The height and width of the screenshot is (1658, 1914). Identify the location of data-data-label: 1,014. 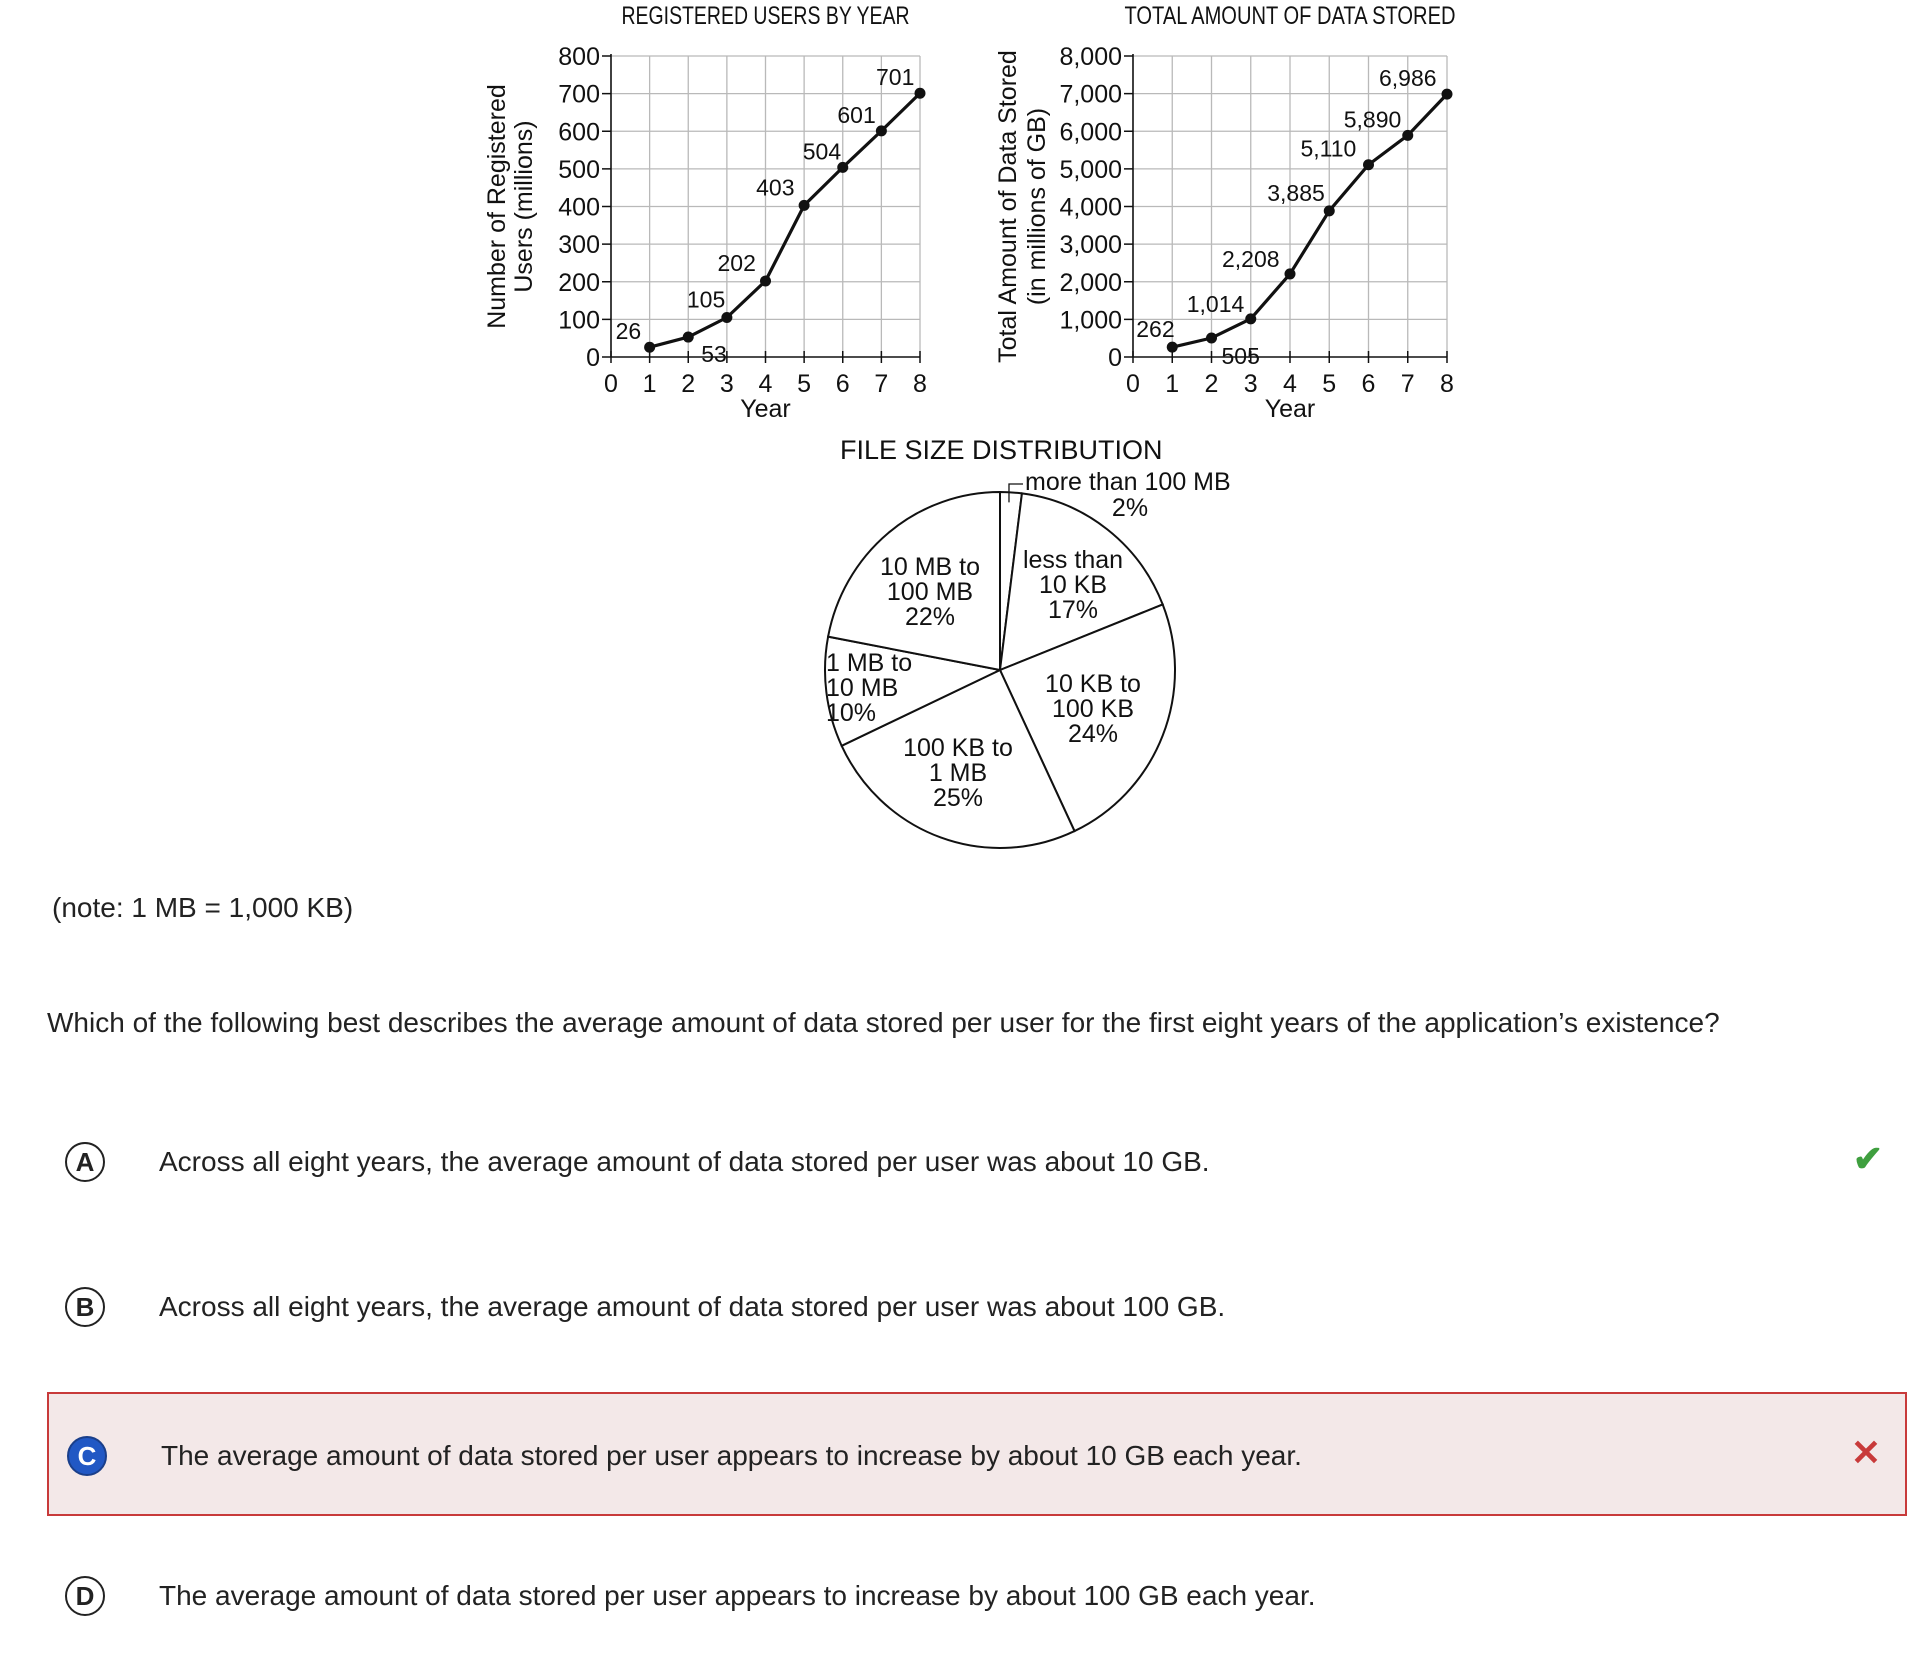
(1216, 304).